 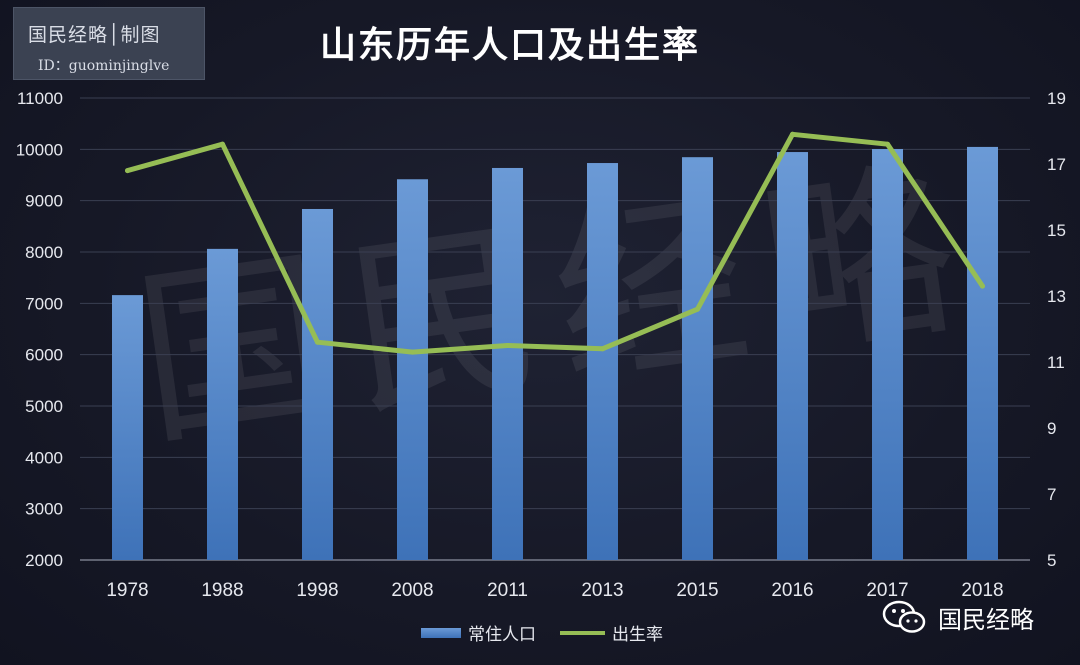 I want to click on brand-box: 国民经略│制图 ID：guominjinglve, so click(x=109, y=43).